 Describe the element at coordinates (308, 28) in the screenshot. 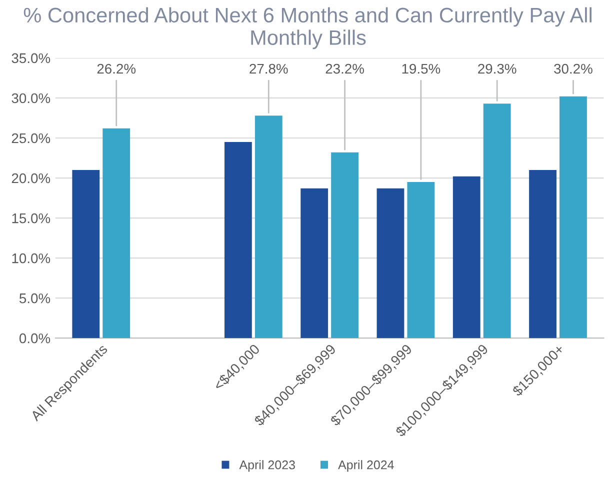

I see `chart-title: % Concerned About Next 6 Months and Can Currently Pay All Monthly Bills` at that location.